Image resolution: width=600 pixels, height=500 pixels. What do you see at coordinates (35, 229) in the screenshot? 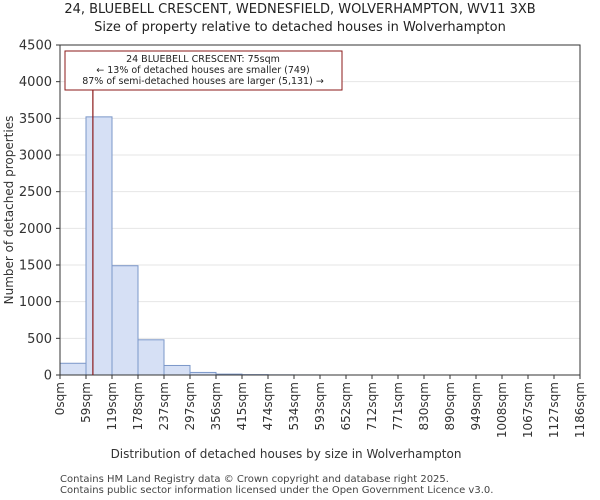
I see `y-tick-label: 2000` at bounding box center [35, 229].